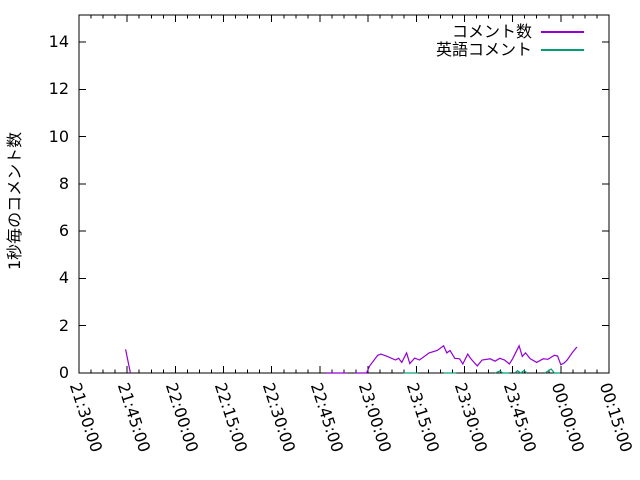 The image size is (640, 480). Describe the element at coordinates (483, 49) in the screenshot. I see `legend-label-english-comments: 英語コメント` at that location.